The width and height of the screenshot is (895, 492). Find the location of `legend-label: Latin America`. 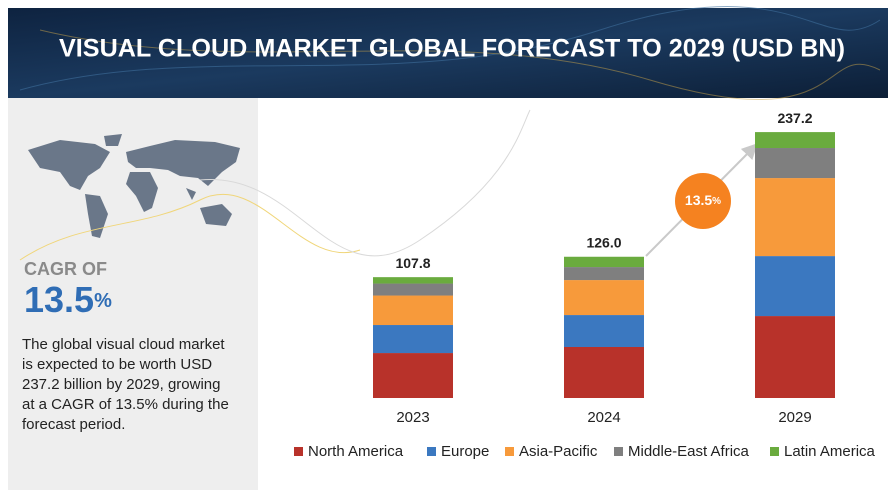

legend-label: Latin America is located at coordinates (830, 451).